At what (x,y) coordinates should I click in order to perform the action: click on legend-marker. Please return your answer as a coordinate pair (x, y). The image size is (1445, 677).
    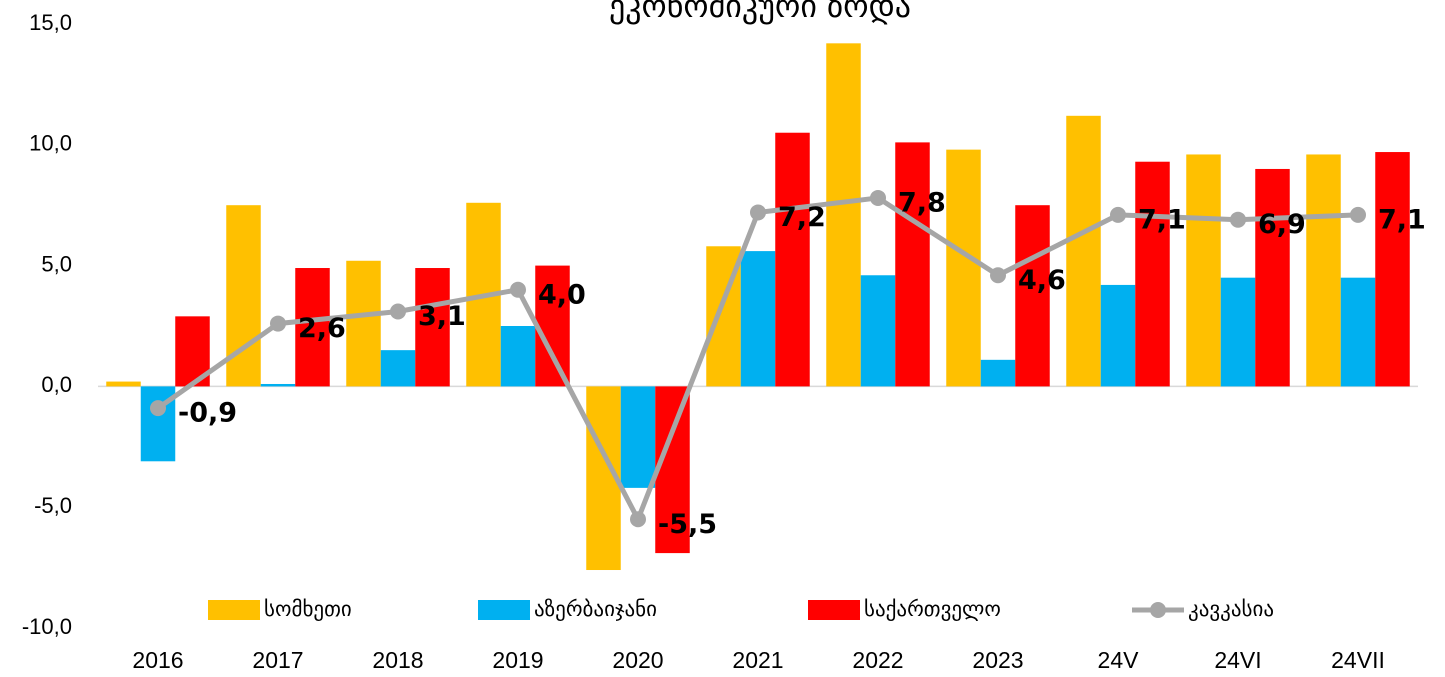
    Looking at the image, I should click on (1158, 610).